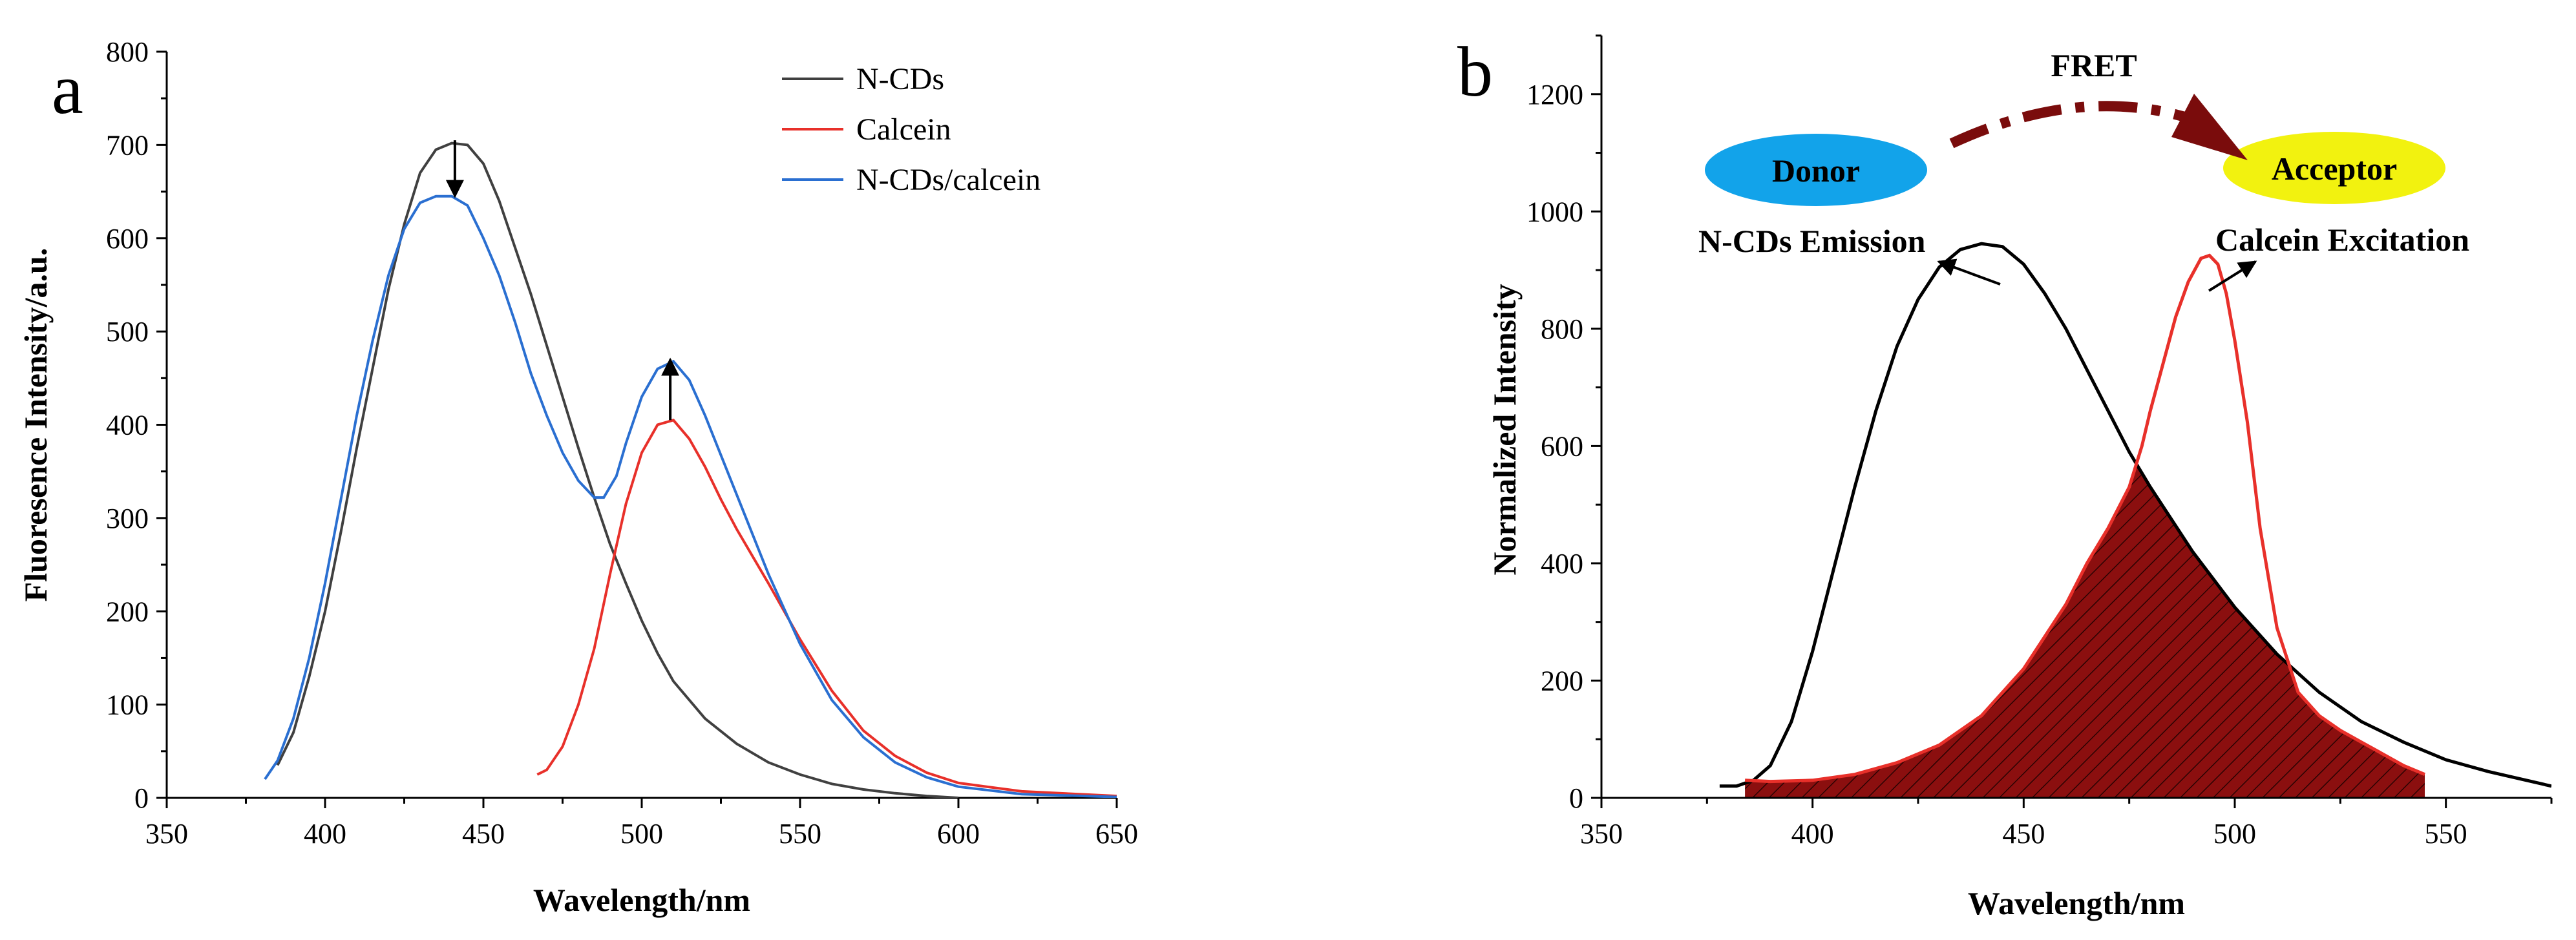  What do you see at coordinates (1601, 834) in the screenshot?
I see `panel-b-x-tick-label: 350` at bounding box center [1601, 834].